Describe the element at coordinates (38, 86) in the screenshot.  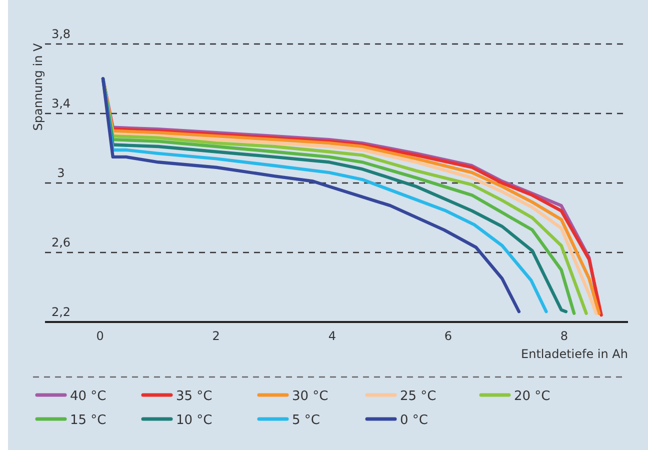
I see `y-axis-title: Spannung in V` at that location.